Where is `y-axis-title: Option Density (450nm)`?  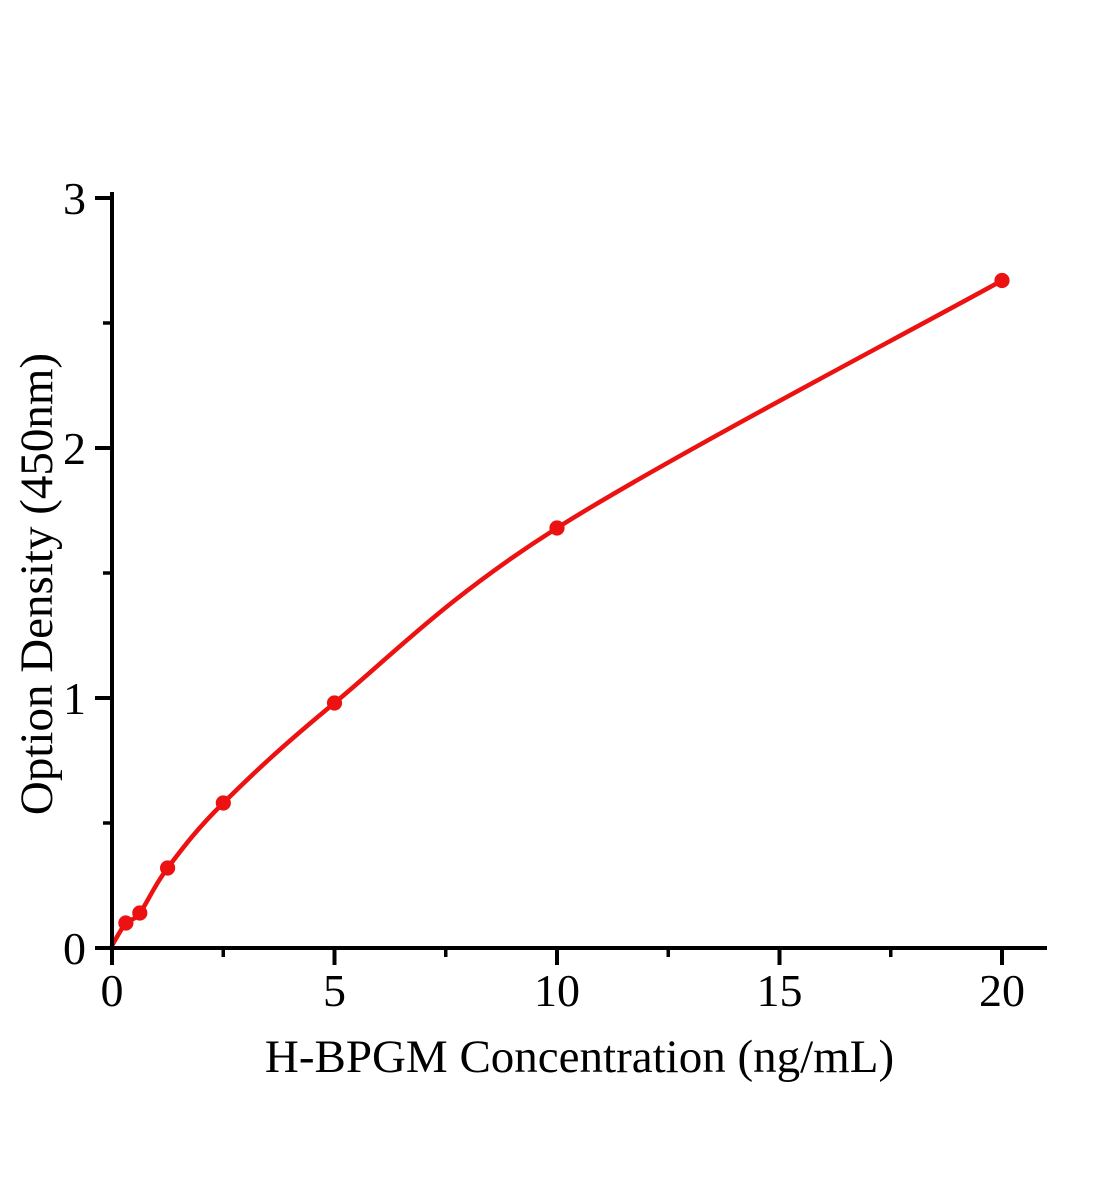 y-axis-title: Option Density (450nm) is located at coordinates (37, 584).